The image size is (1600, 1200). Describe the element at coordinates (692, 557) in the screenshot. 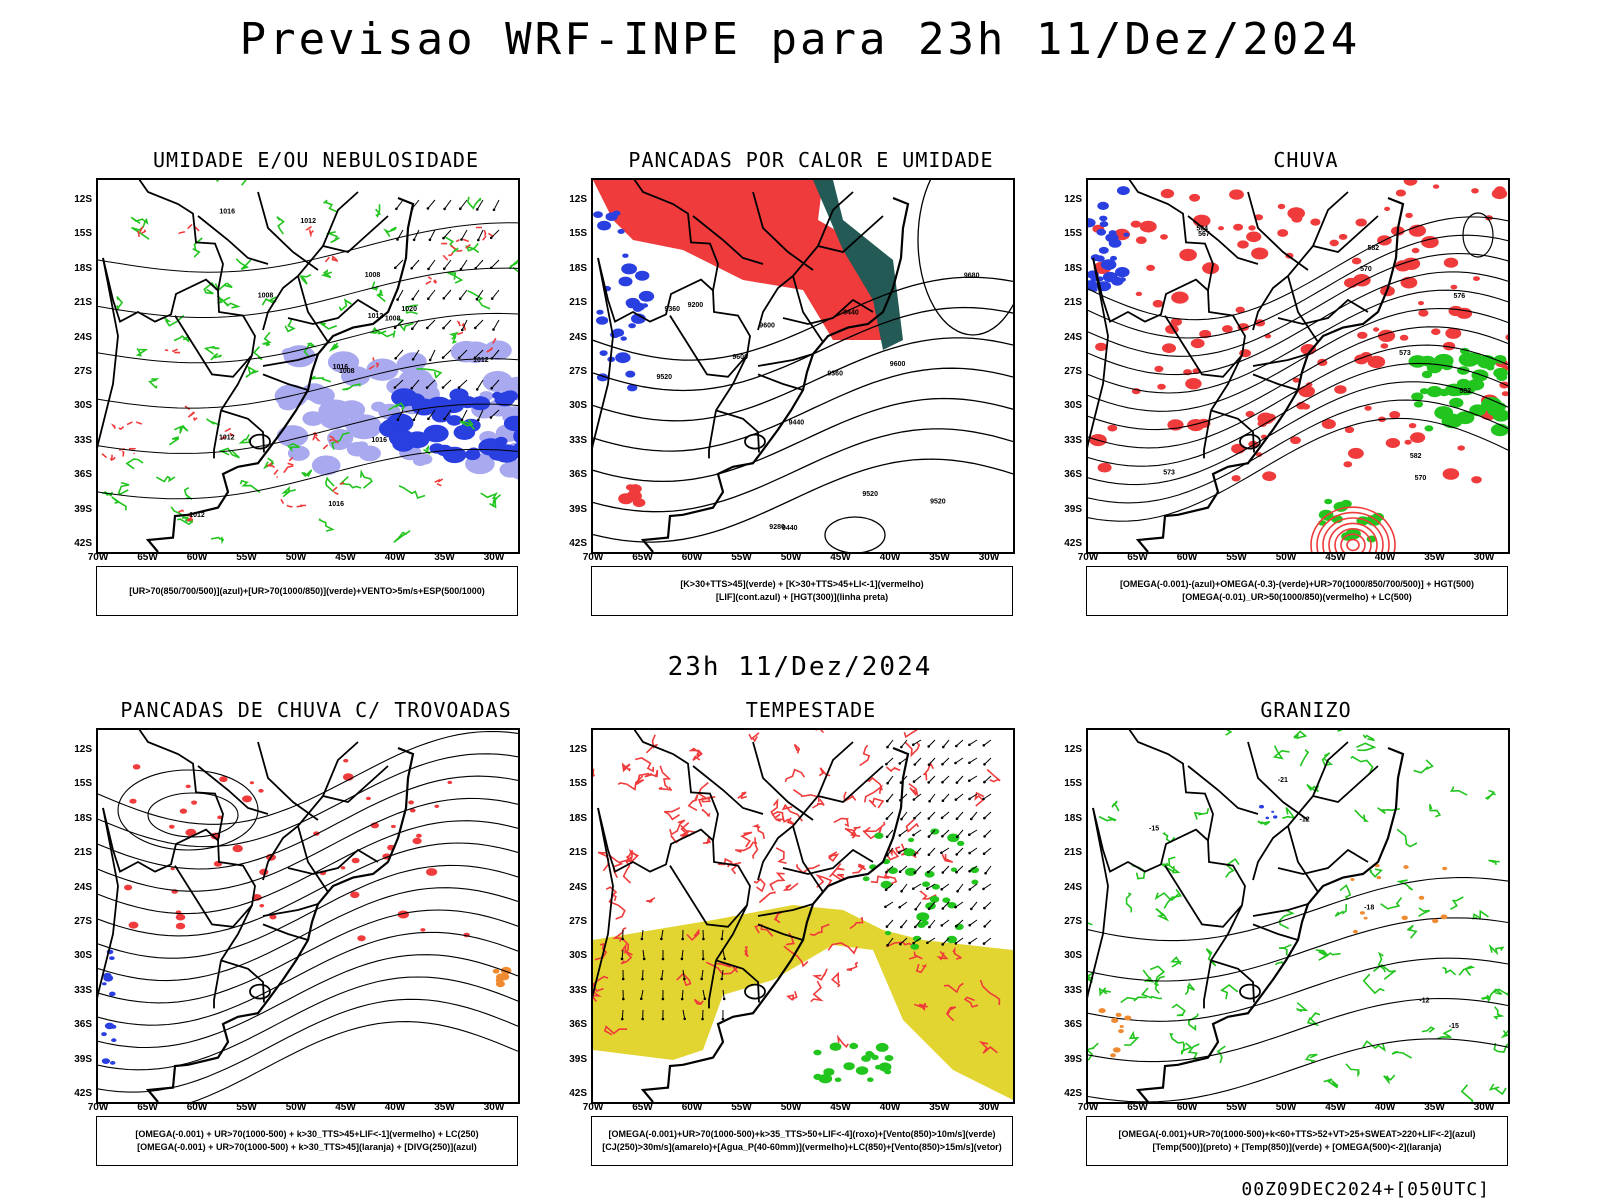

I see `lon-tick-label: 60W` at that location.